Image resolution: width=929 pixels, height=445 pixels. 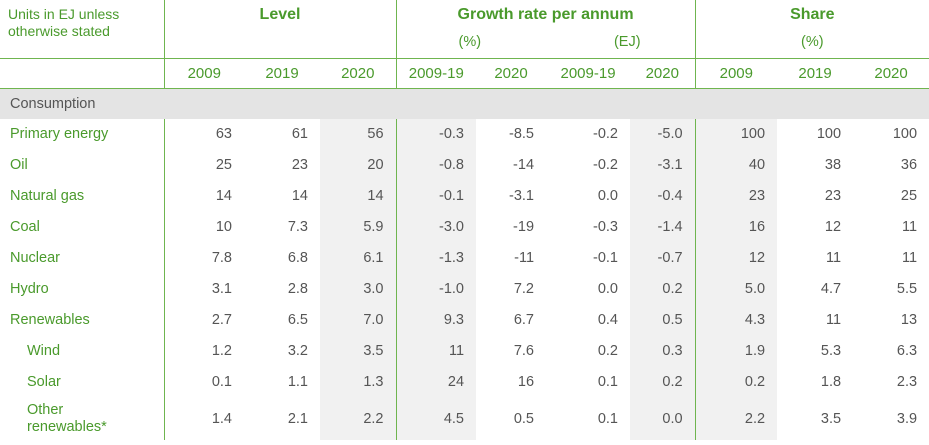 I want to click on table-cell: 4.5, so click(x=436, y=418).